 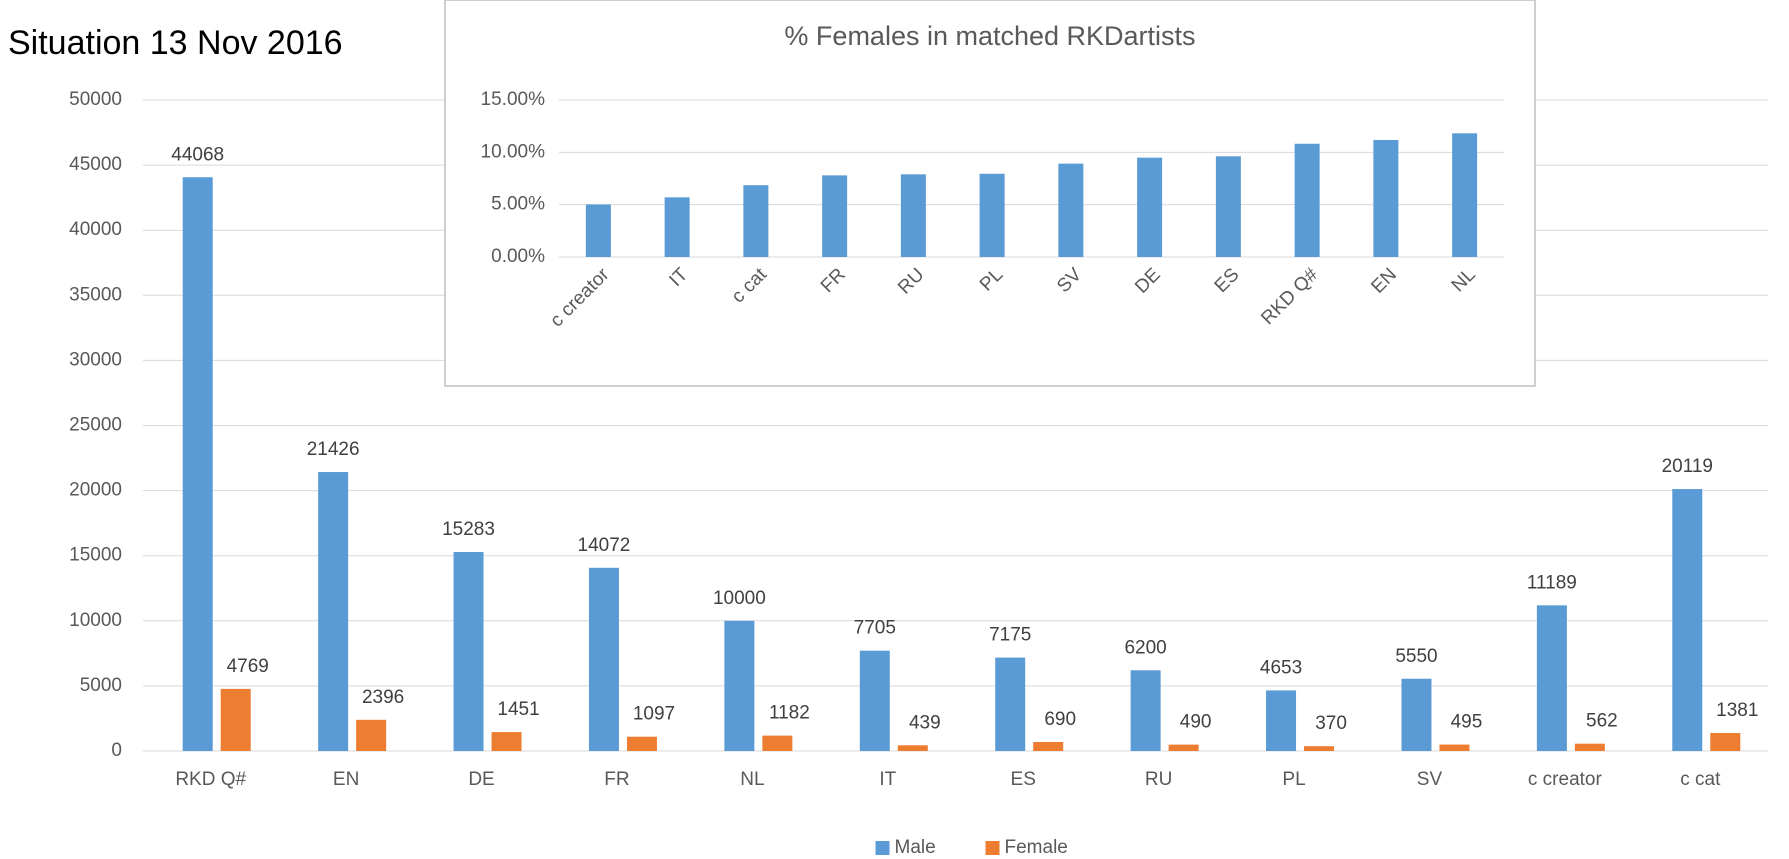 I want to click on data-label: 4769, so click(x=248, y=666).